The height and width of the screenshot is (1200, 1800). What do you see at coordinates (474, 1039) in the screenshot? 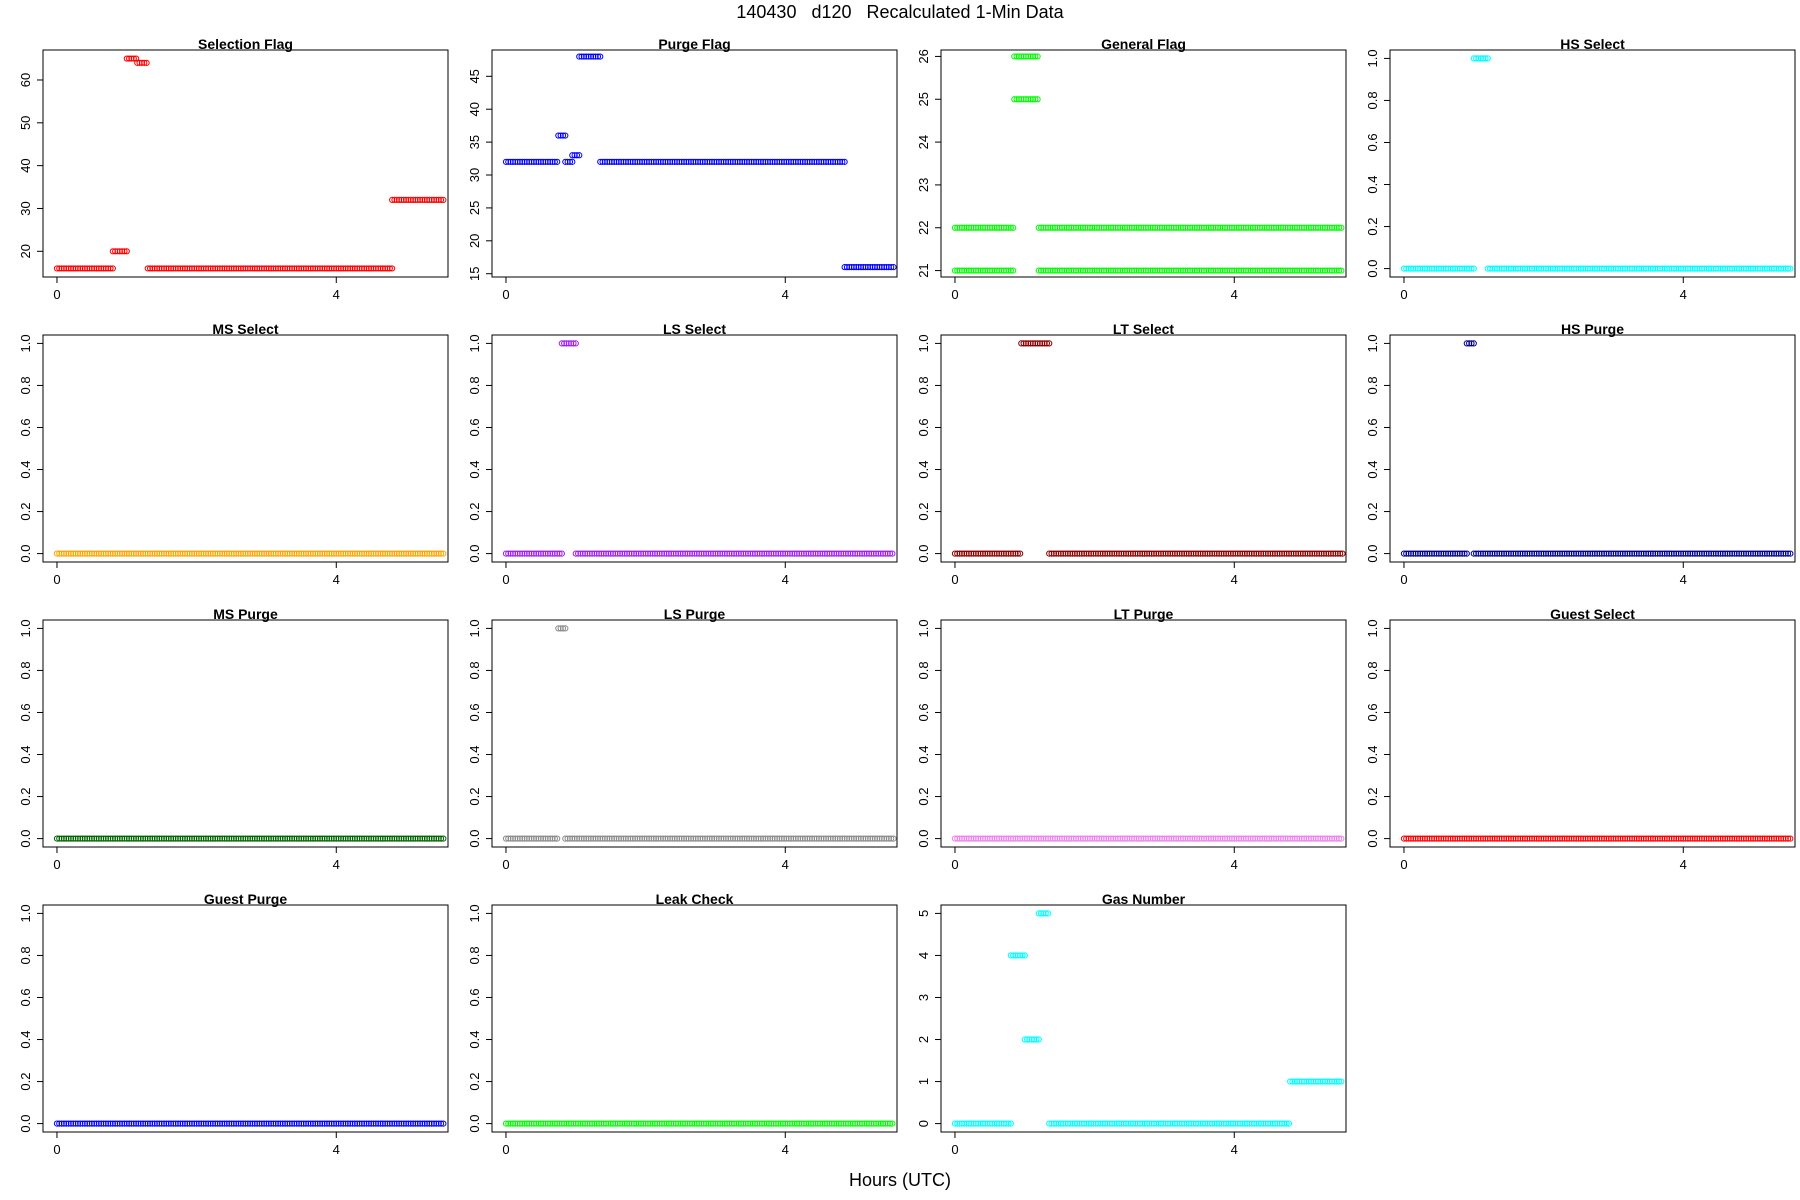
I see `y-tick-label: 0.4` at bounding box center [474, 1039].